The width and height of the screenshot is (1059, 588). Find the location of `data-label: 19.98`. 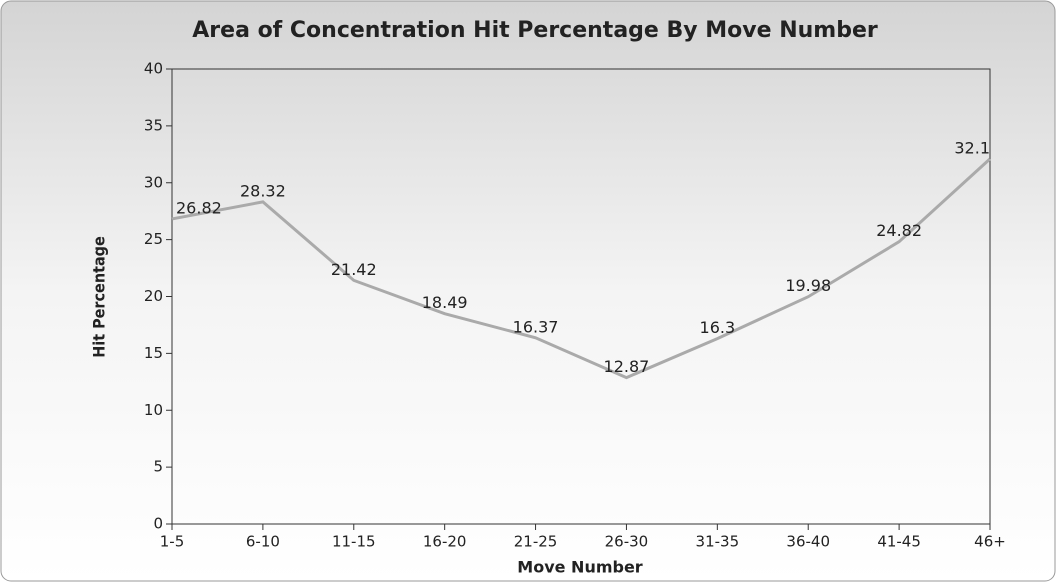

data-label: 19.98 is located at coordinates (808, 285).